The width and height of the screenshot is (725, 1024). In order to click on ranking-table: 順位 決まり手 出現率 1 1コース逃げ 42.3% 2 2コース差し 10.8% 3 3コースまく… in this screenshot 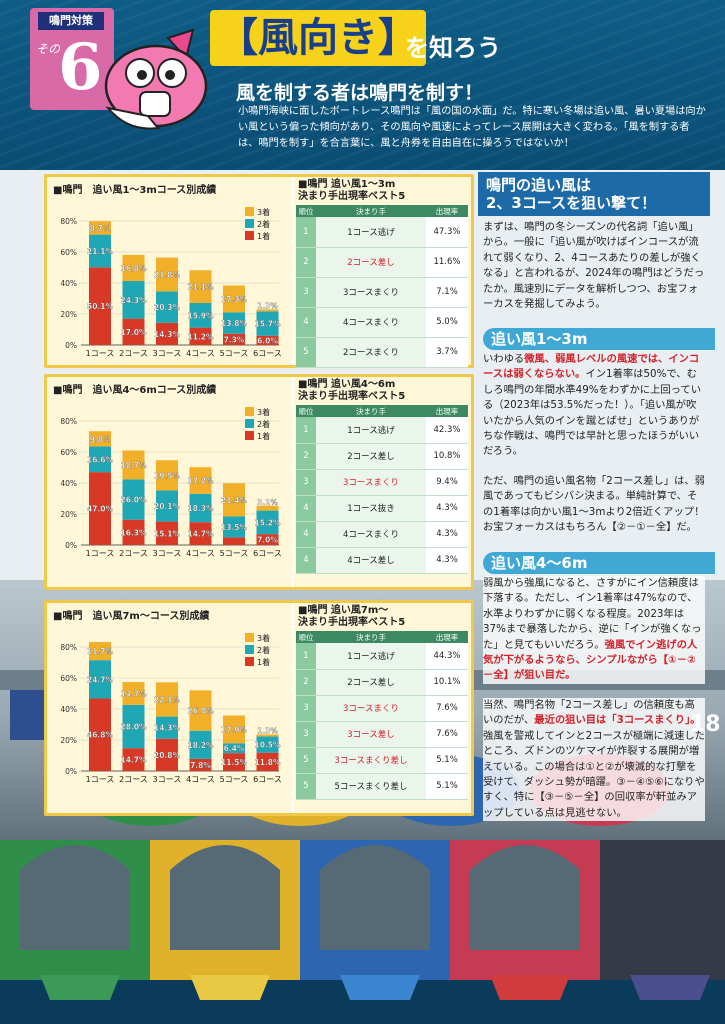, I will do `click(382, 489)`.